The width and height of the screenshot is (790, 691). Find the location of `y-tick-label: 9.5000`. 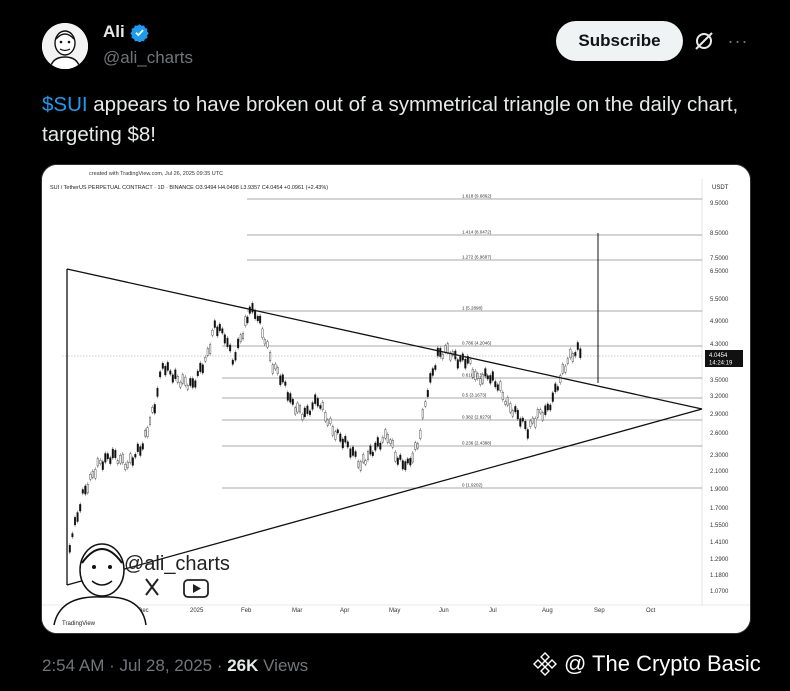

y-tick-label: 9.5000 is located at coordinates (719, 204).